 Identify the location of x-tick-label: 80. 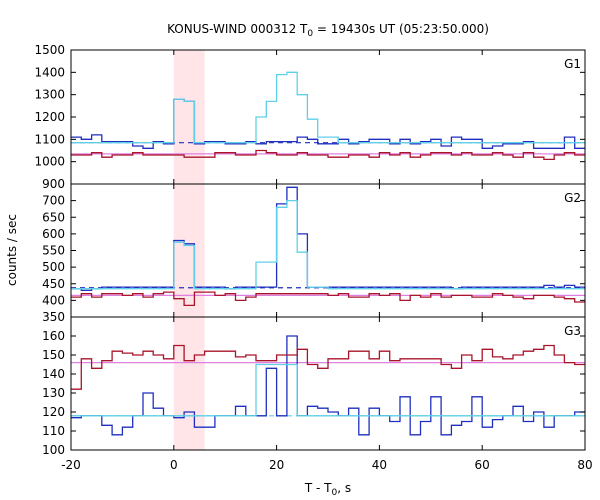
(584, 465).